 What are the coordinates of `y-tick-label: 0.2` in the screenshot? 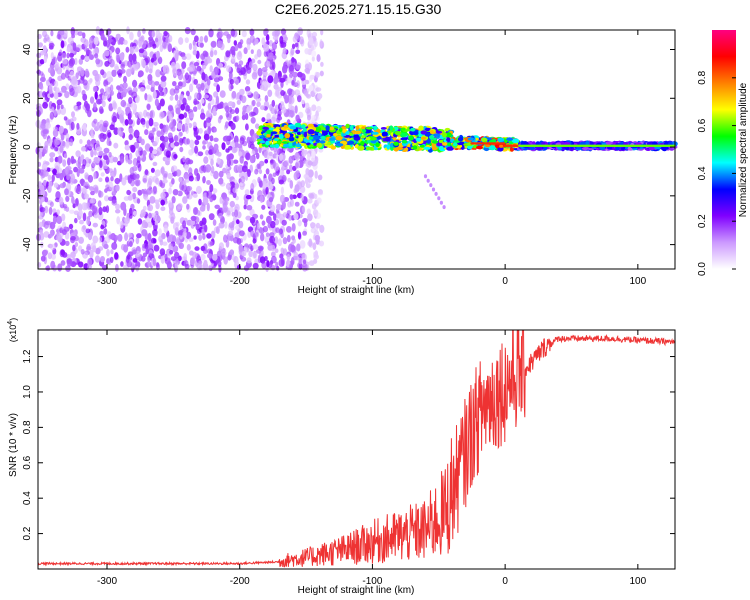 It's located at (27, 533).